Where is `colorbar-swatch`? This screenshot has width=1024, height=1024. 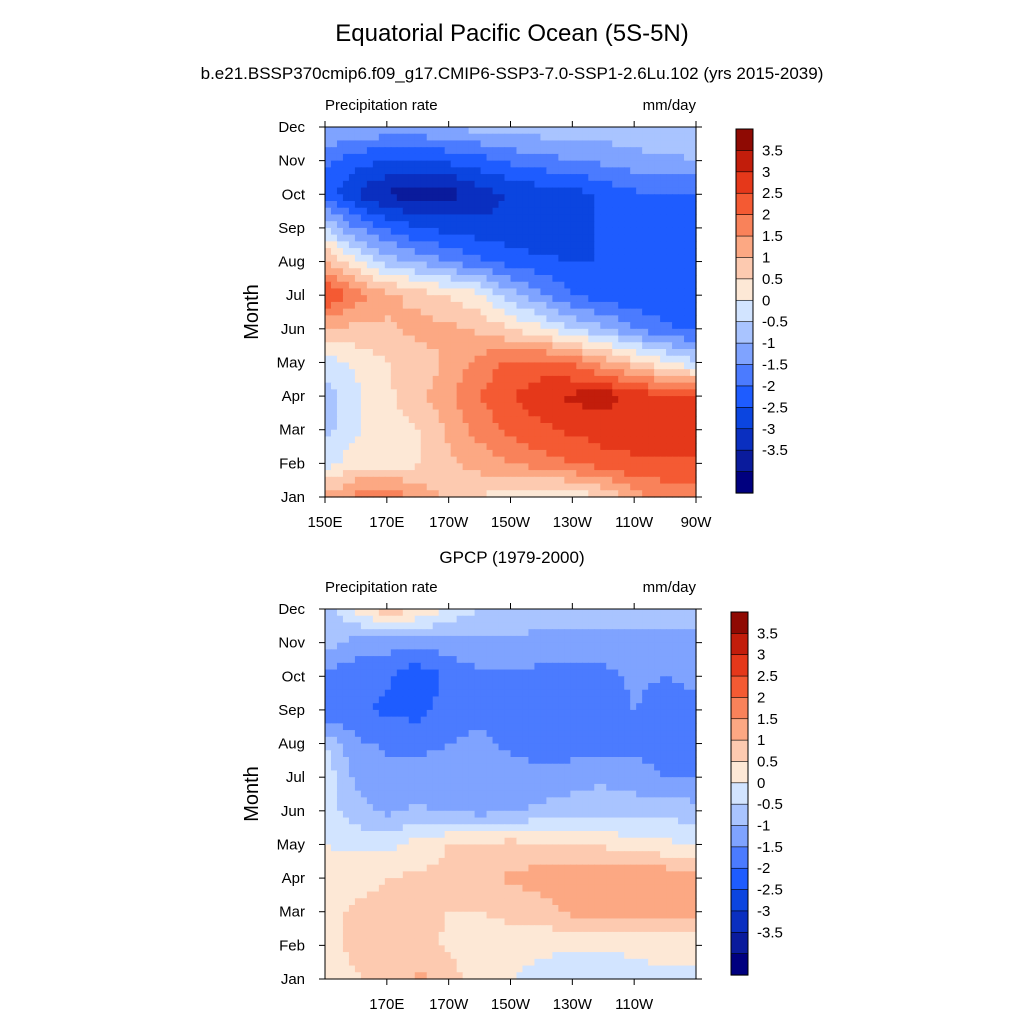
colorbar-swatch is located at coordinates (744, 182).